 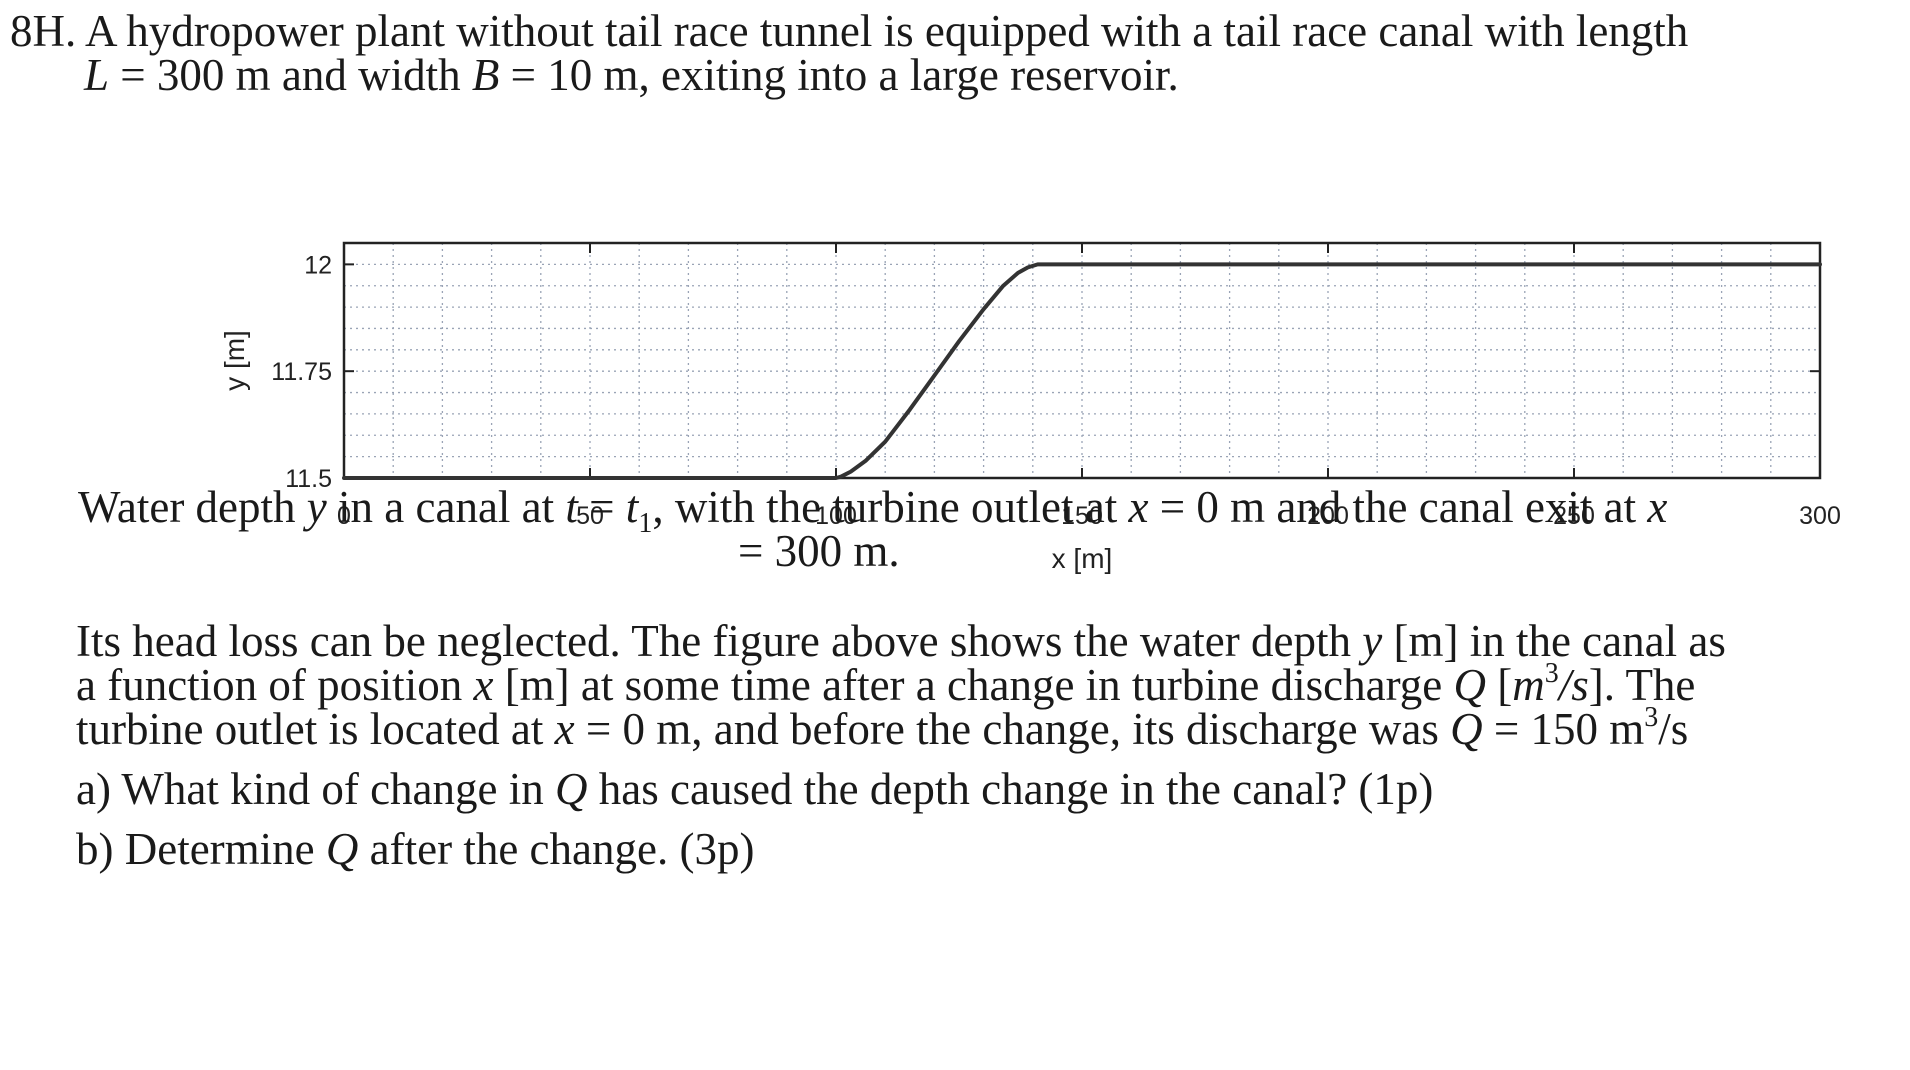 I want to click on problem-number: 8H., so click(x=43, y=31).